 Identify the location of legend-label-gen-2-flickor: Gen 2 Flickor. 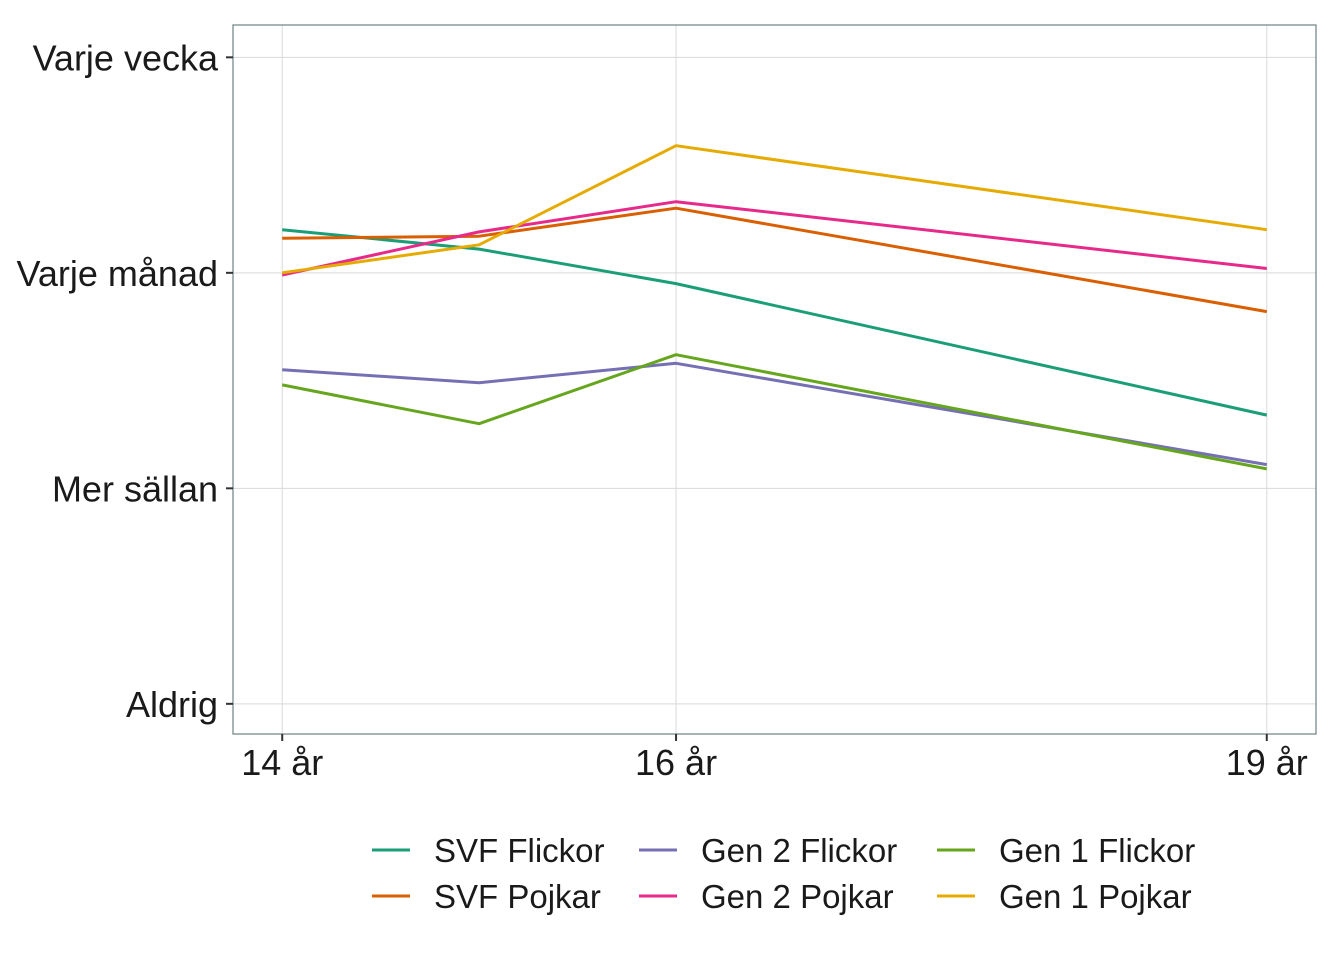
(799, 850).